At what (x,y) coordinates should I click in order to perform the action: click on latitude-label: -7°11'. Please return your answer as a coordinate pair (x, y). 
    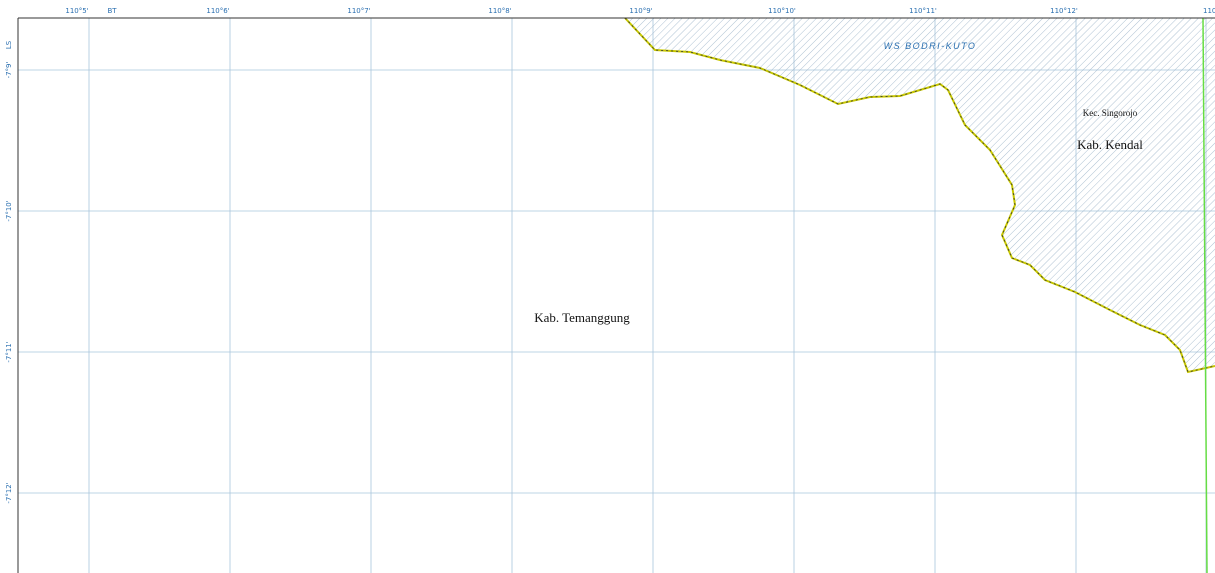
    Looking at the image, I should click on (9, 351).